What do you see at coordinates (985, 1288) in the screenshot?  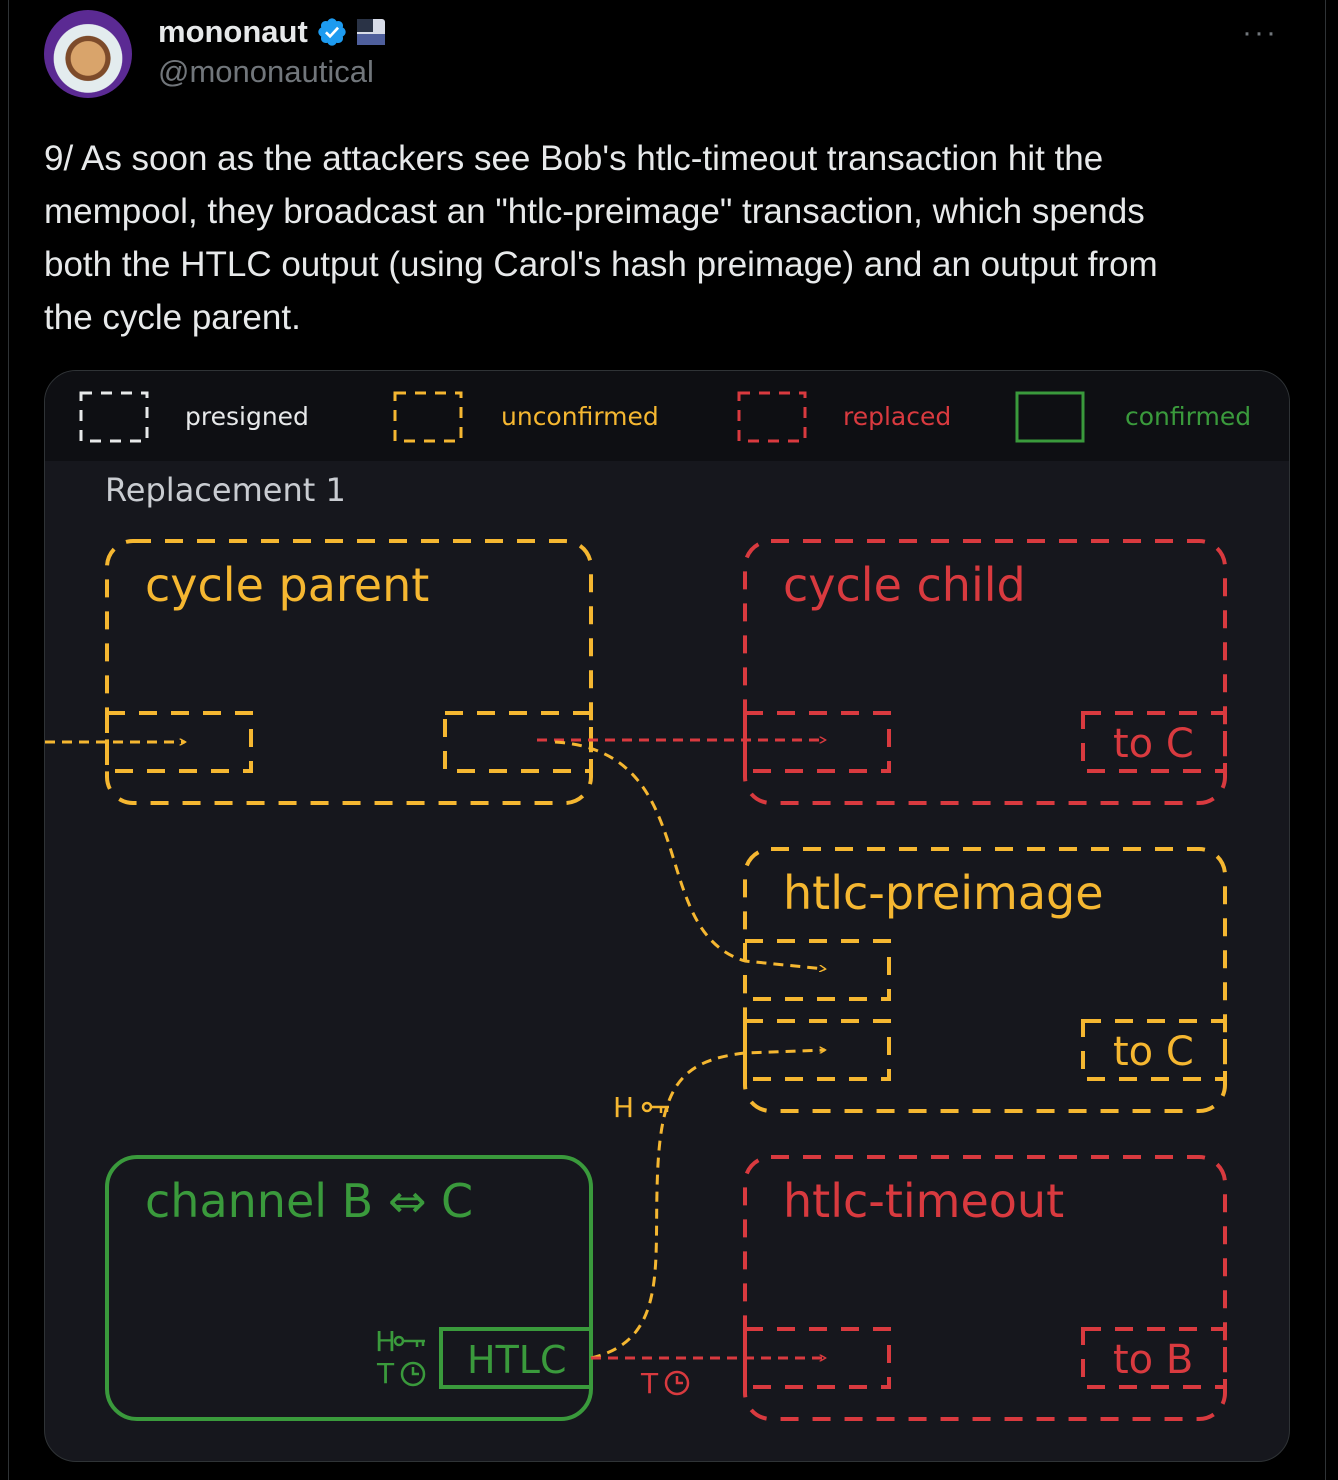 I see `htlc-timeout-box` at bounding box center [985, 1288].